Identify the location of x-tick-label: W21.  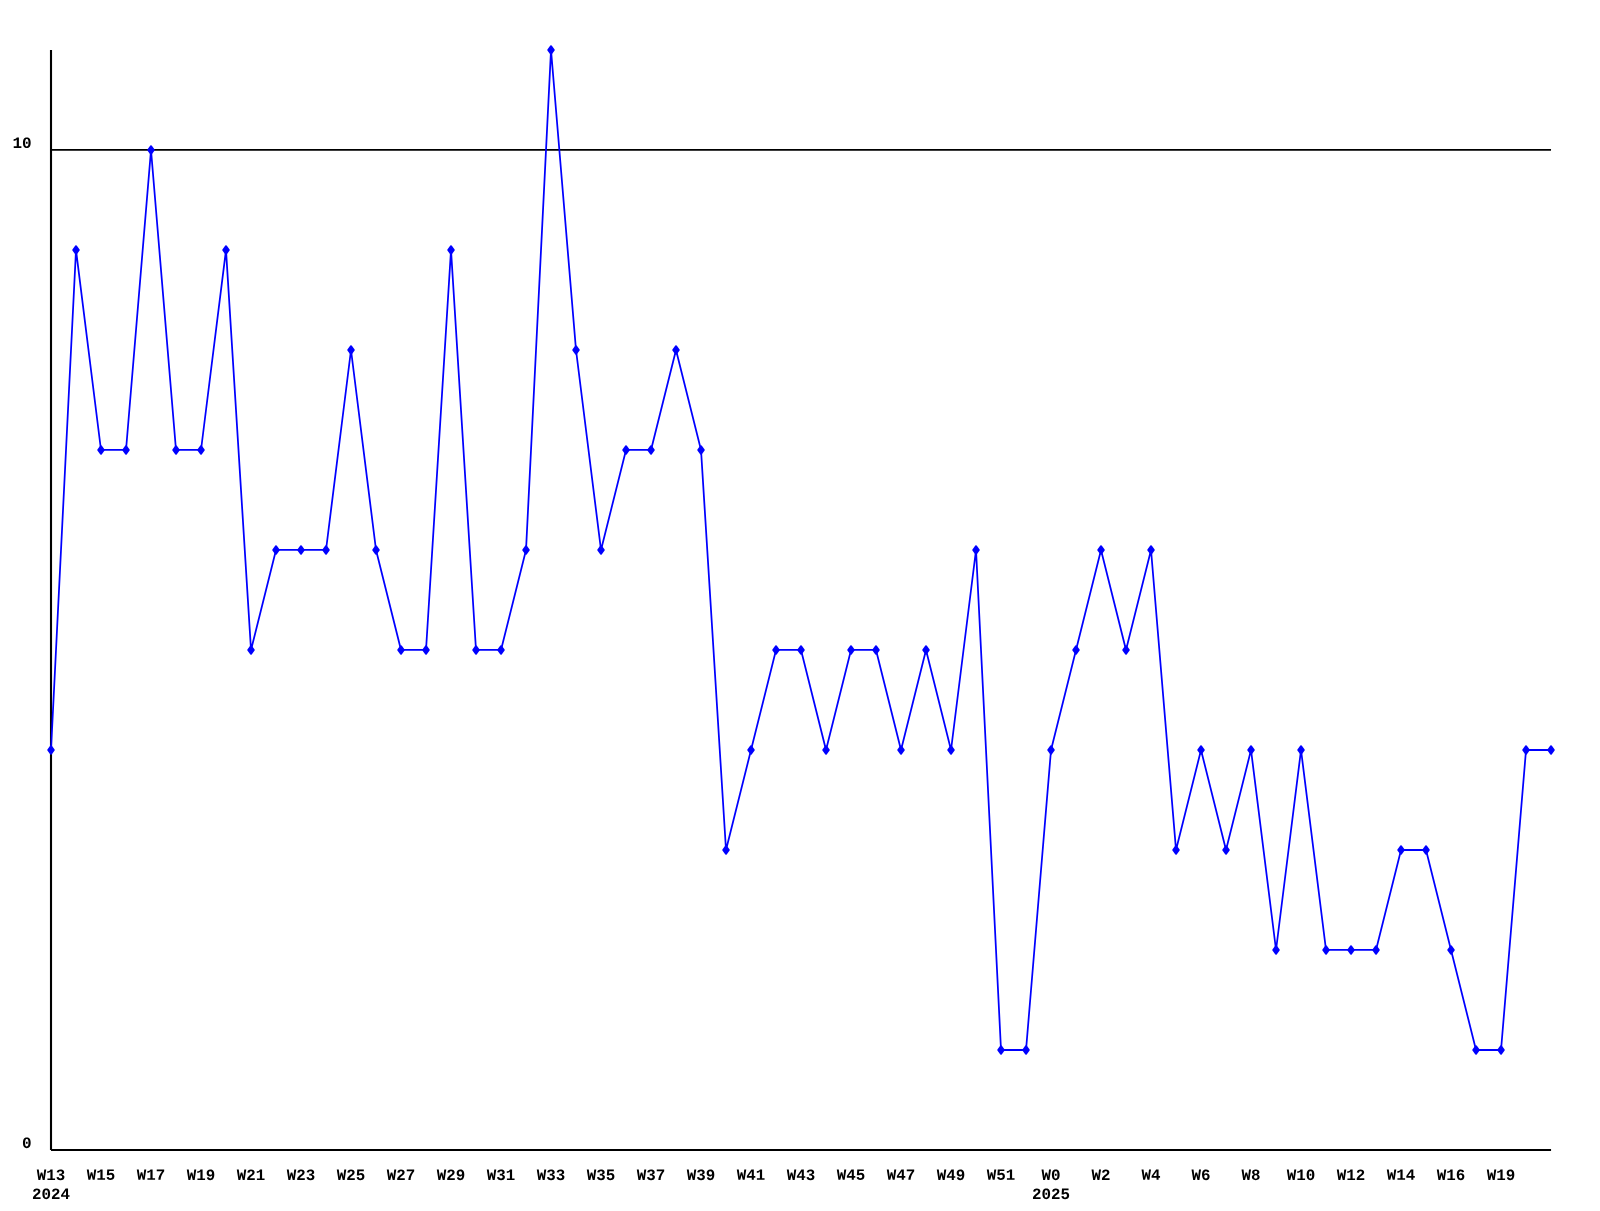
(250, 1175).